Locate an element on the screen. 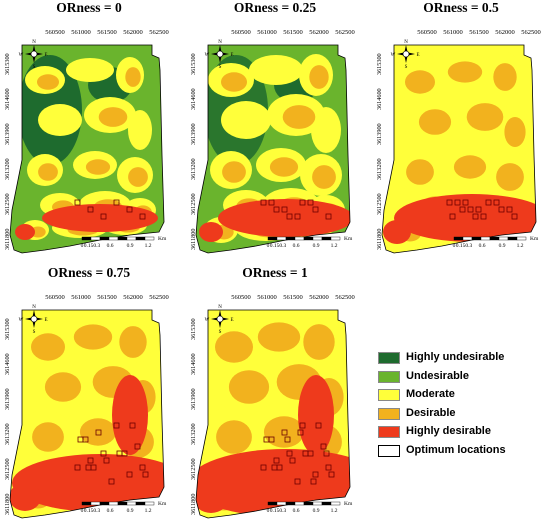 This screenshot has width=550, height=519. legend-label: Highly desirable is located at coordinates (448, 431).